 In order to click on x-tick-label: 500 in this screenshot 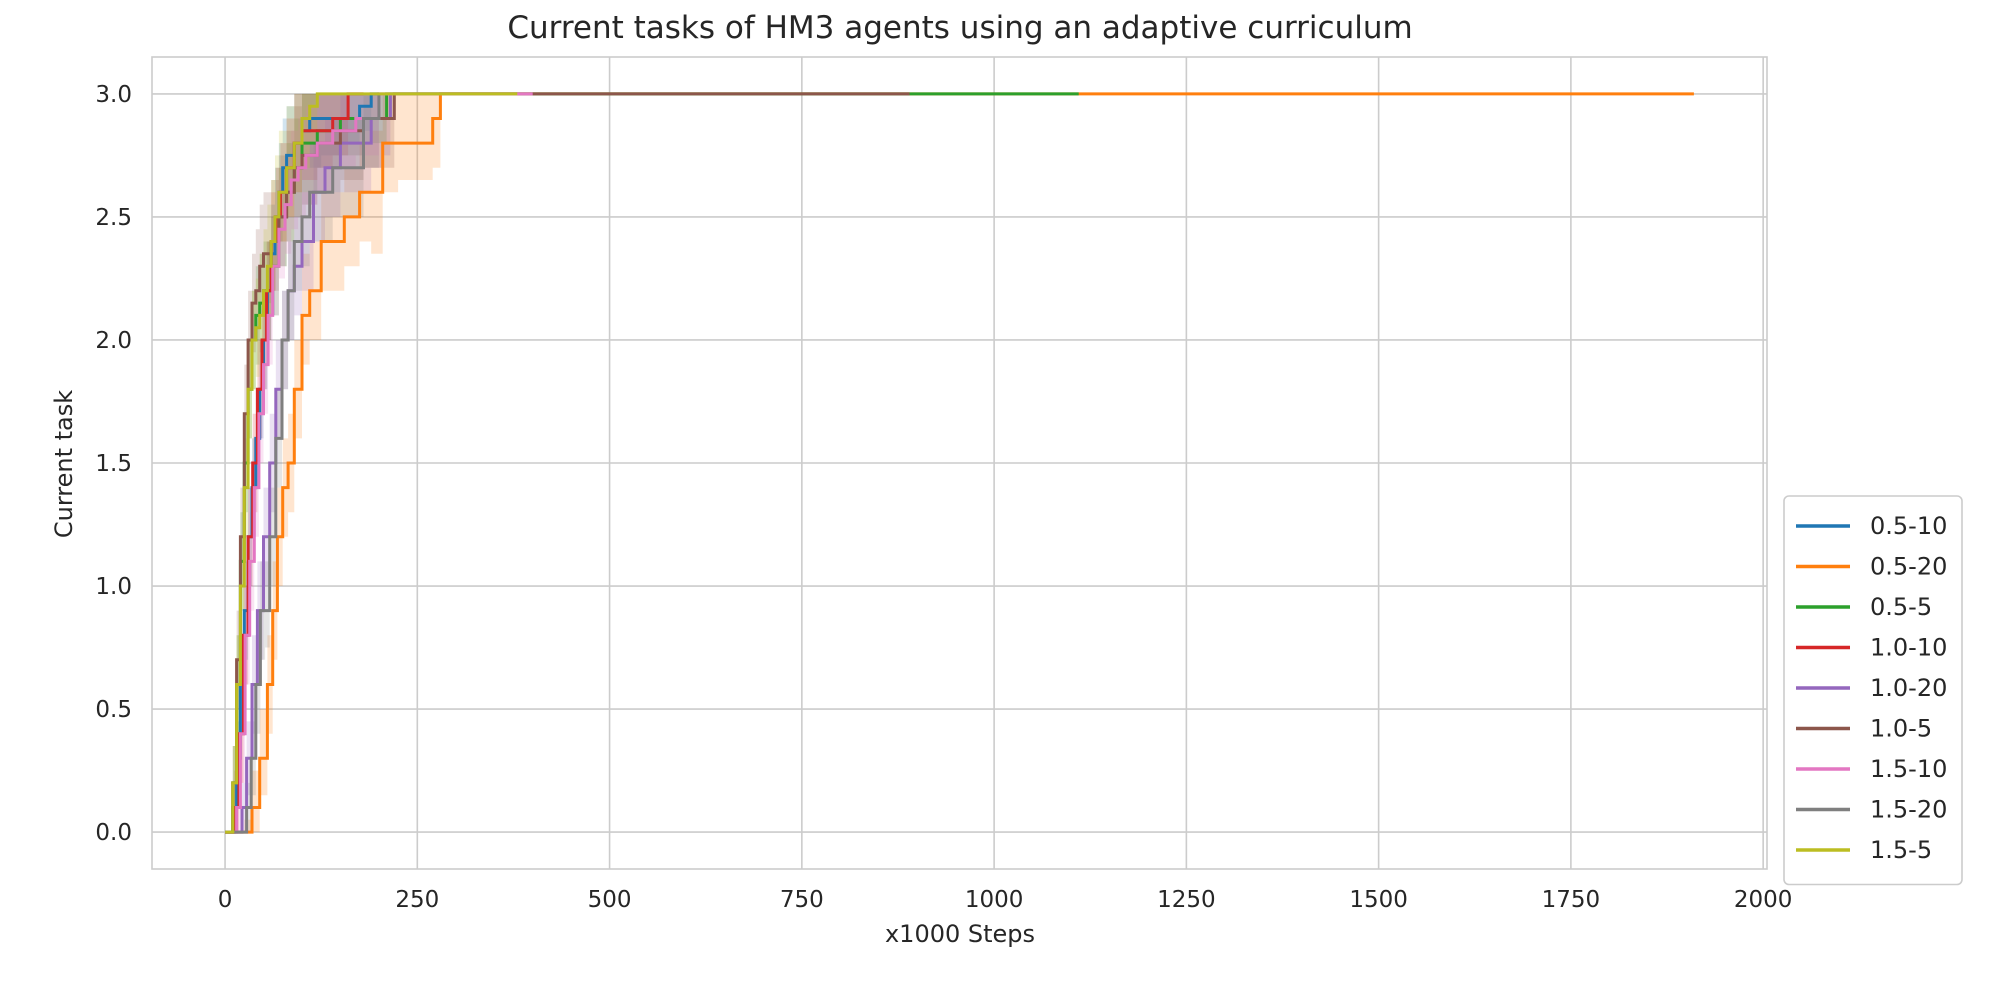, I will do `click(610, 900)`.